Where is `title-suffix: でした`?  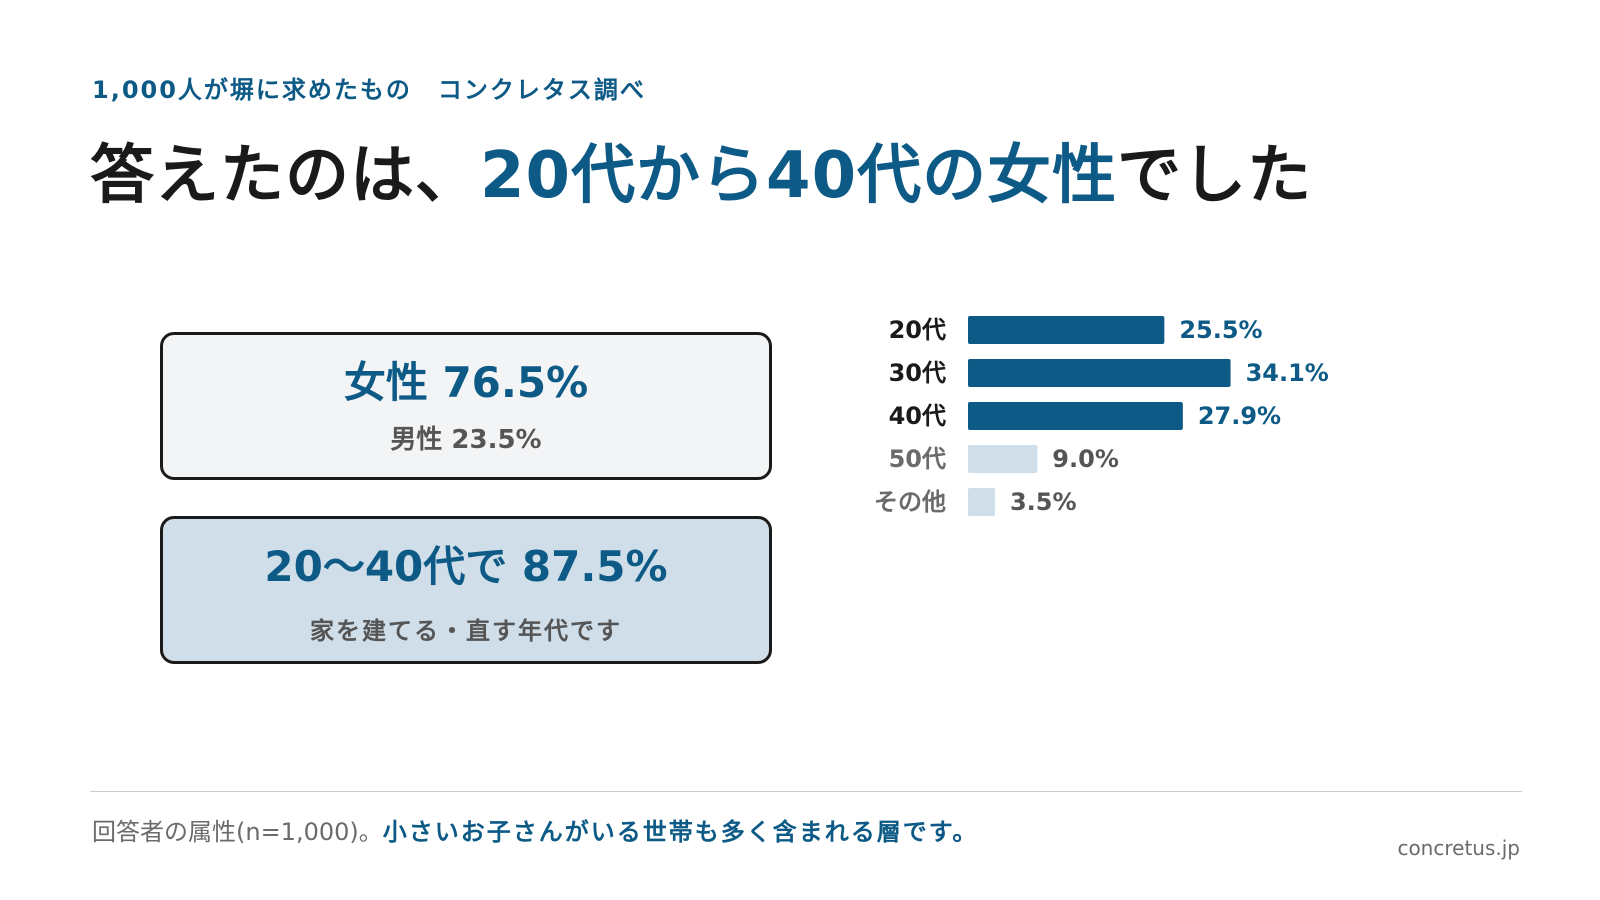 title-suffix: でした is located at coordinates (1215, 176).